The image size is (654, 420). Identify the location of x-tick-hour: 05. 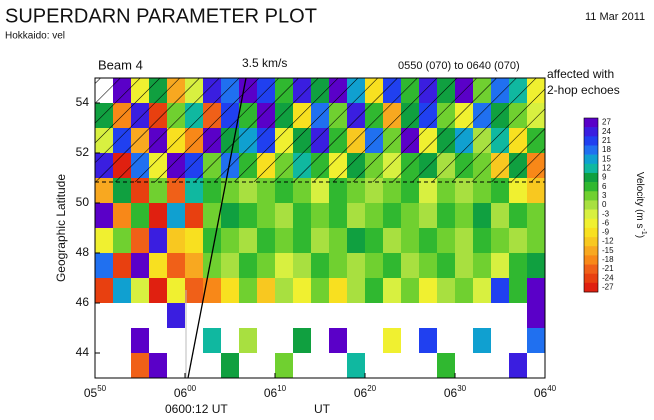
(91, 393).